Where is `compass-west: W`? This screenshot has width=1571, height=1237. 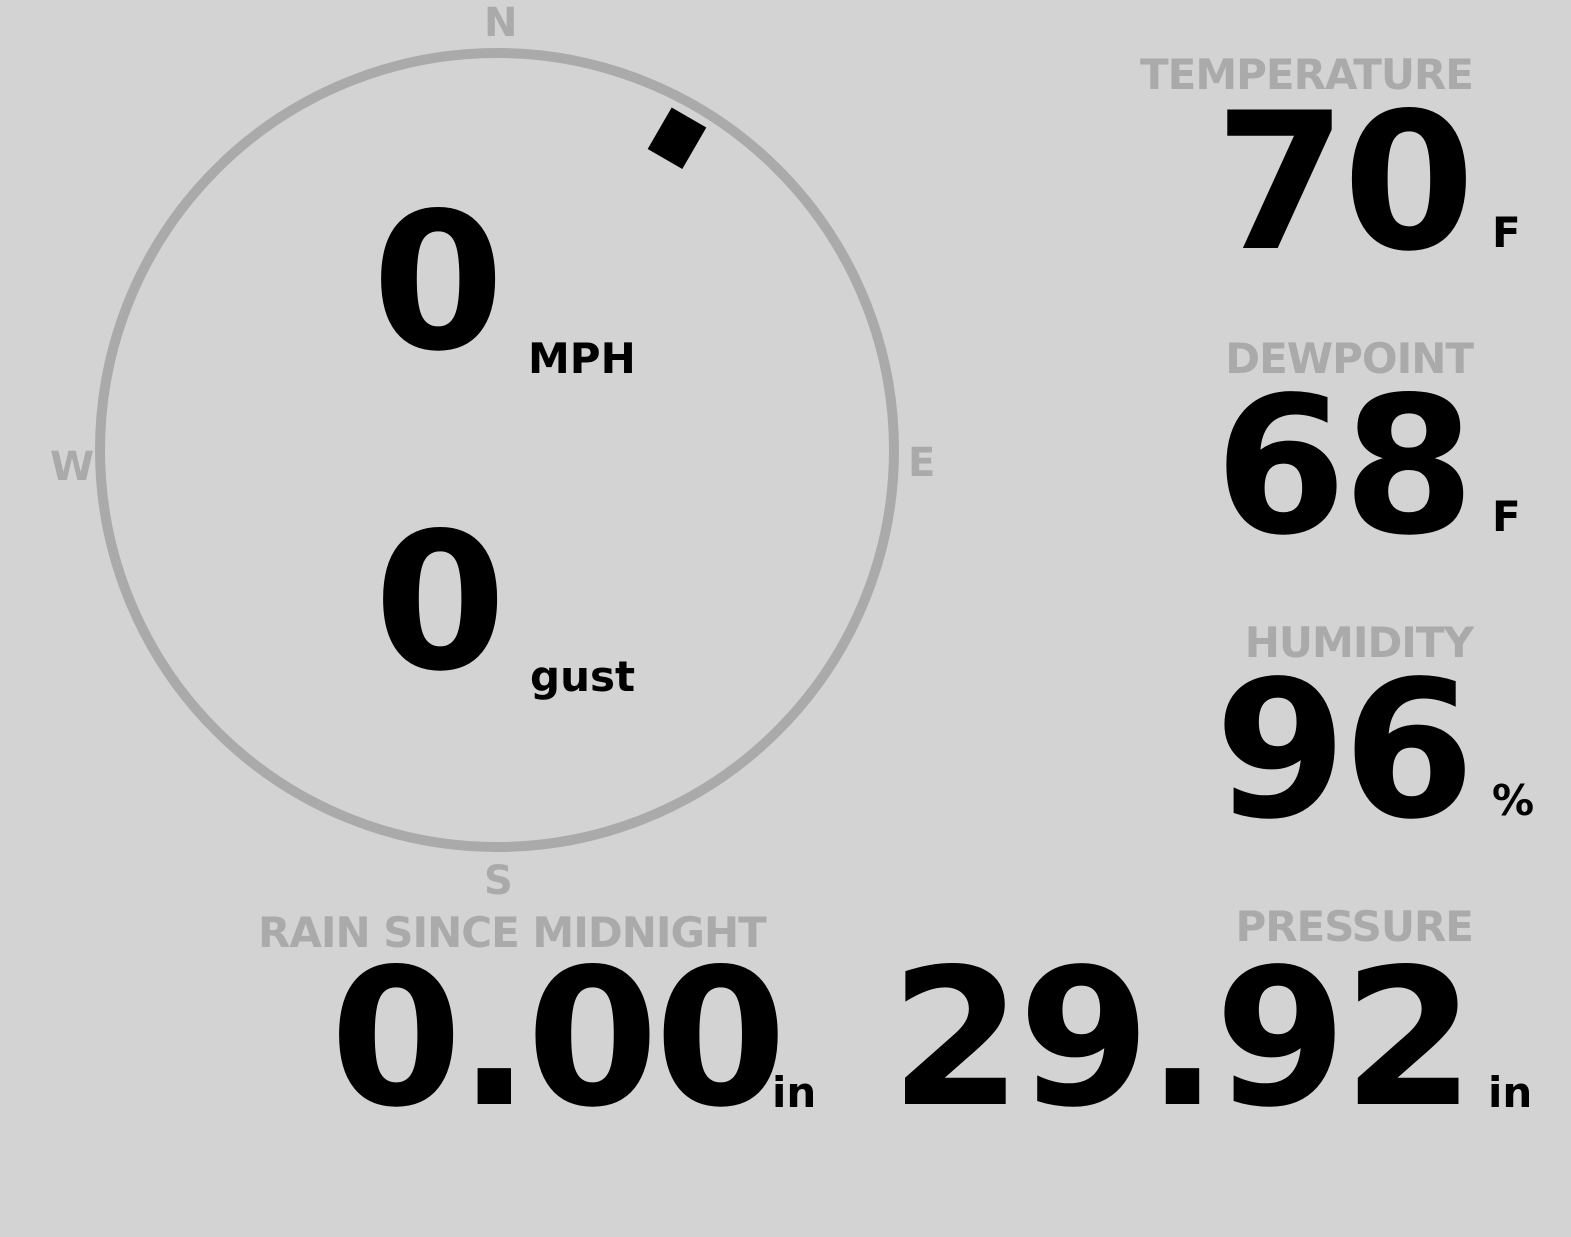
compass-west: W is located at coordinates (72, 467).